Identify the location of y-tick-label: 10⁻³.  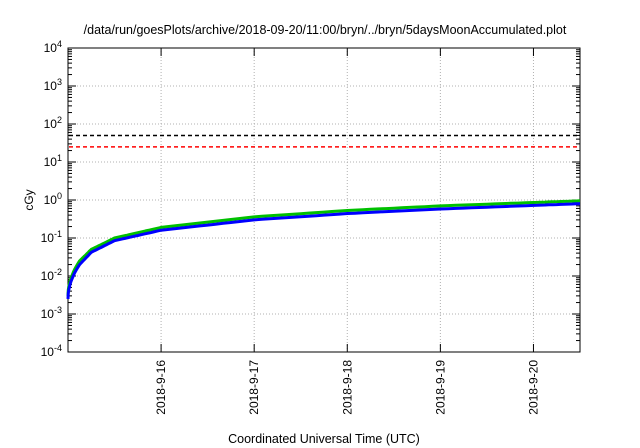
(51, 313).